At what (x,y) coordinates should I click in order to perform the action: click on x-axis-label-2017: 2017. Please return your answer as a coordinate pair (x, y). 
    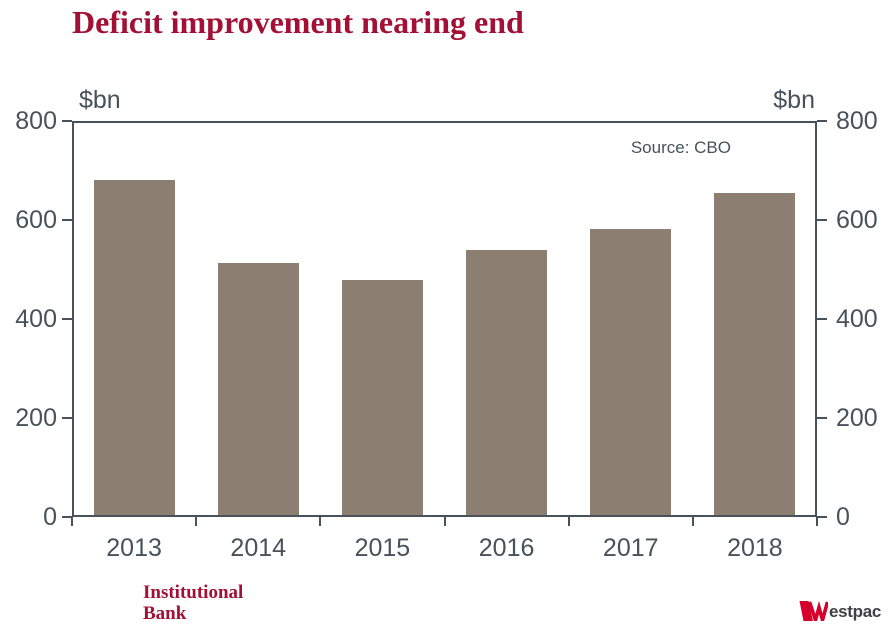
    Looking at the image, I should click on (630, 548).